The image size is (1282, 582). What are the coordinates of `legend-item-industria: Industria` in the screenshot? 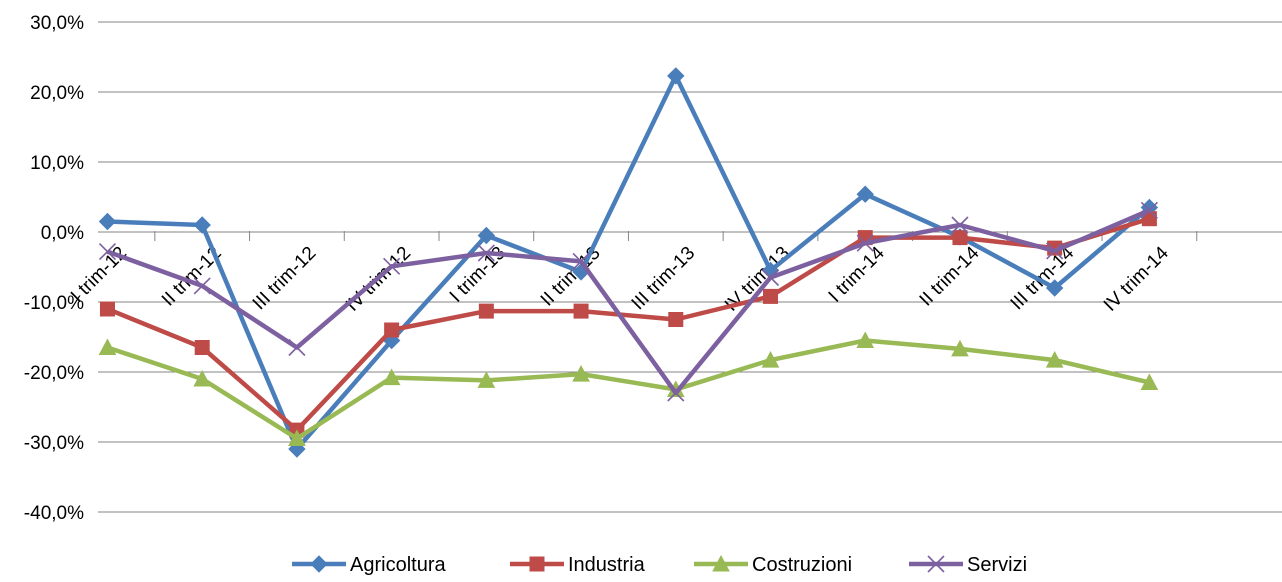 It's located at (578, 565).